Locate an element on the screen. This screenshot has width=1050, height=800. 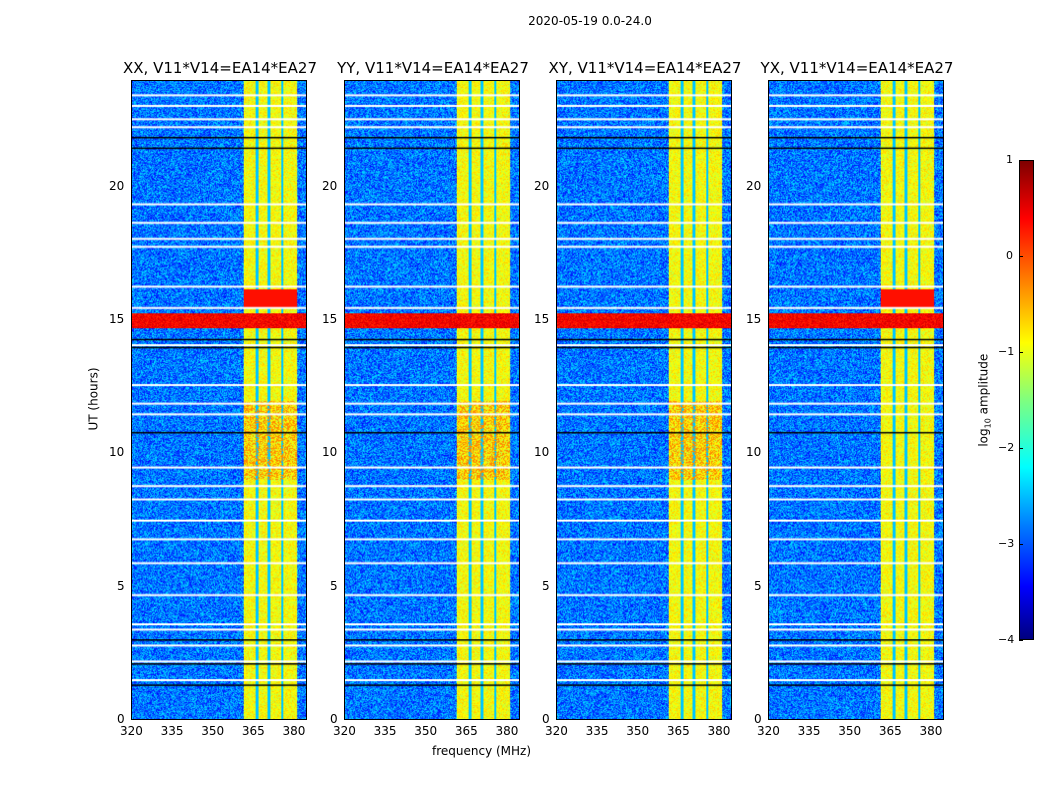
panel-title: YX, V11*V14=EA14*EA27 is located at coordinates (857, 68).